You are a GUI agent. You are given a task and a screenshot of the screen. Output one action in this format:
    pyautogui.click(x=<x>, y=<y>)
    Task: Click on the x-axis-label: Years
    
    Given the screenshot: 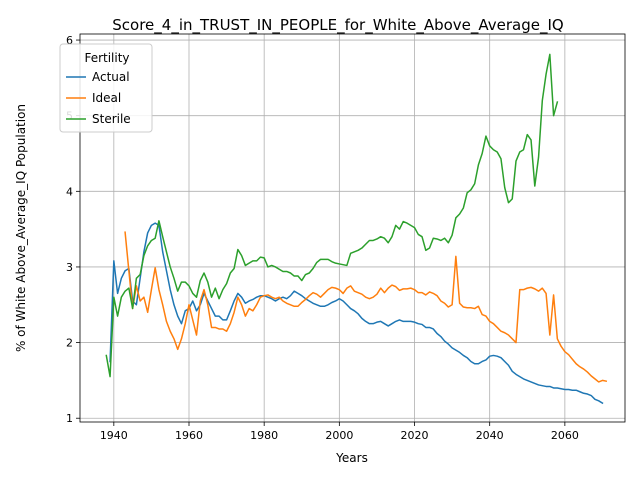 What is the action you would take?
    pyautogui.click(x=351, y=458)
    